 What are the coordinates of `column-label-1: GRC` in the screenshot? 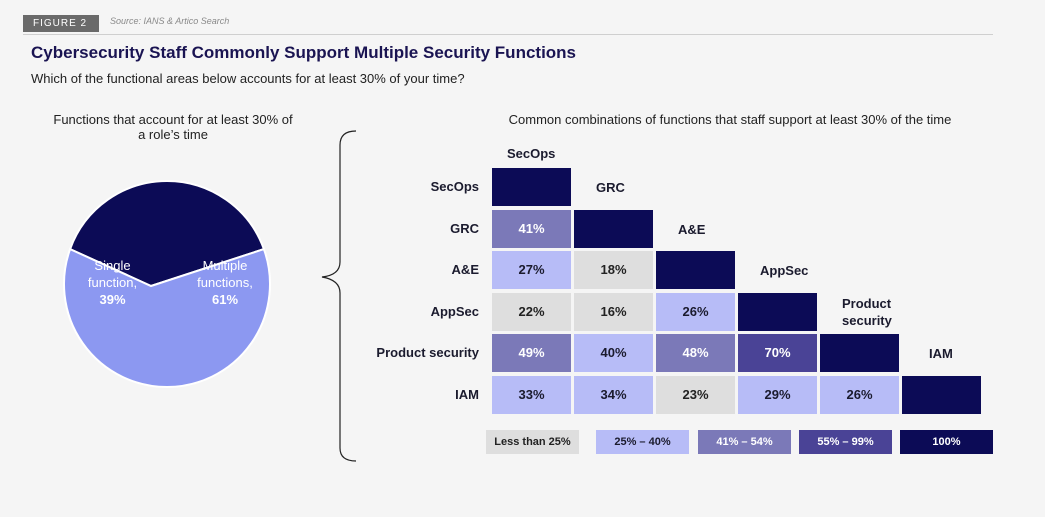 It's located at (610, 187).